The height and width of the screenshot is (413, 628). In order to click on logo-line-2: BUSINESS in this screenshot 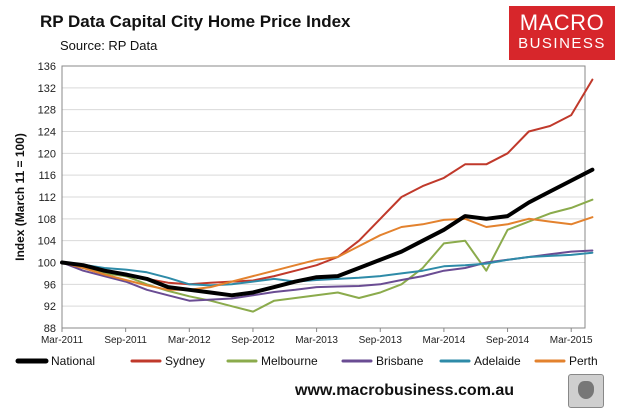, I will do `click(562, 43)`.